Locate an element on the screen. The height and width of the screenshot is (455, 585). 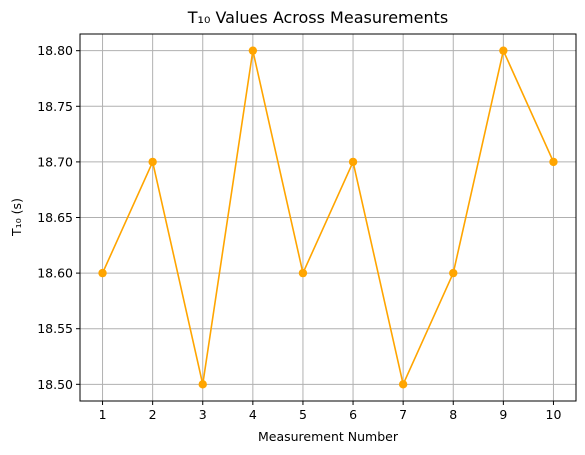
x-tick-label: 9 is located at coordinates (503, 414).